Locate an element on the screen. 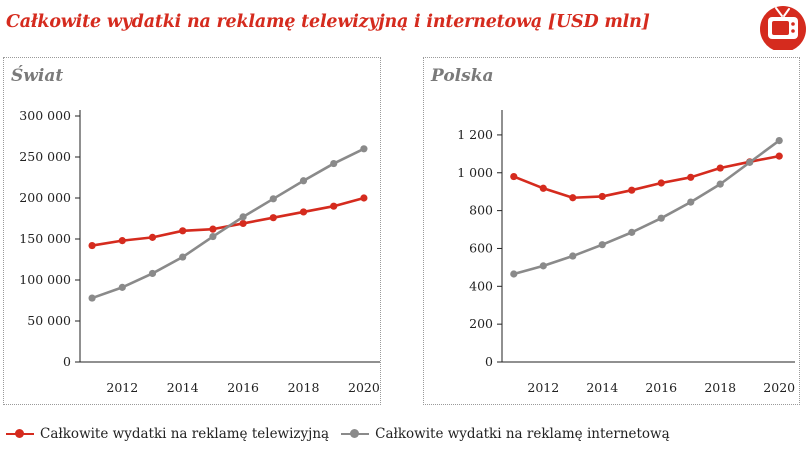 This screenshot has height=452, width=808. world-x-tick-label: 2018 is located at coordinates (304, 387).